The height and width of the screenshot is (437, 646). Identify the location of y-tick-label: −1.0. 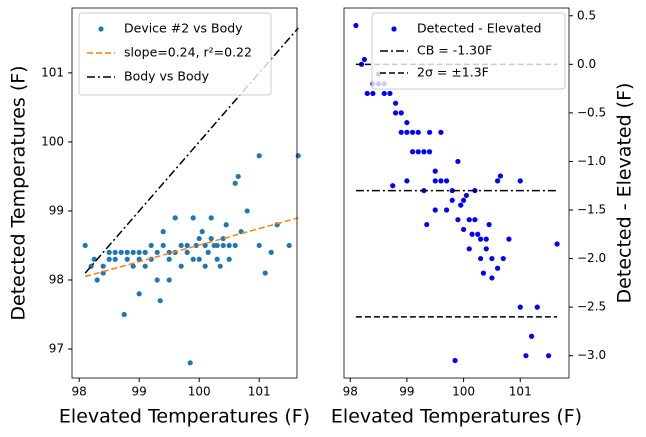
(591, 161).